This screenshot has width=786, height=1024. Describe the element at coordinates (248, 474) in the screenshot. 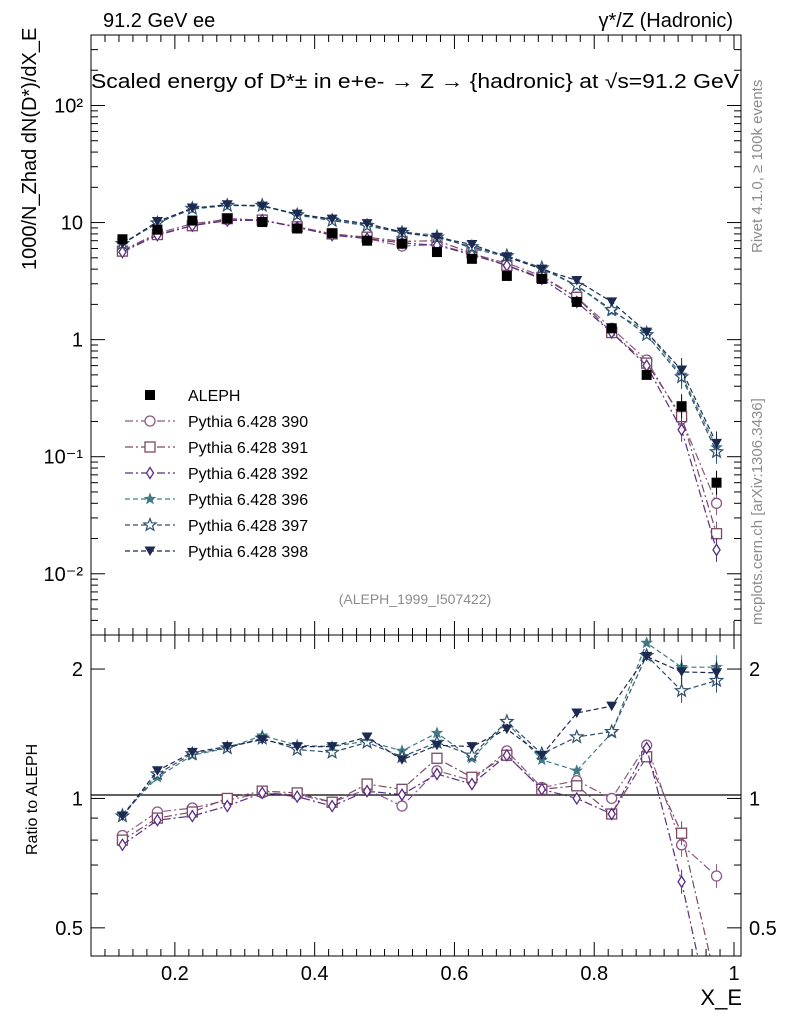

I see `legend-label: Pythia 6.428 392` at that location.